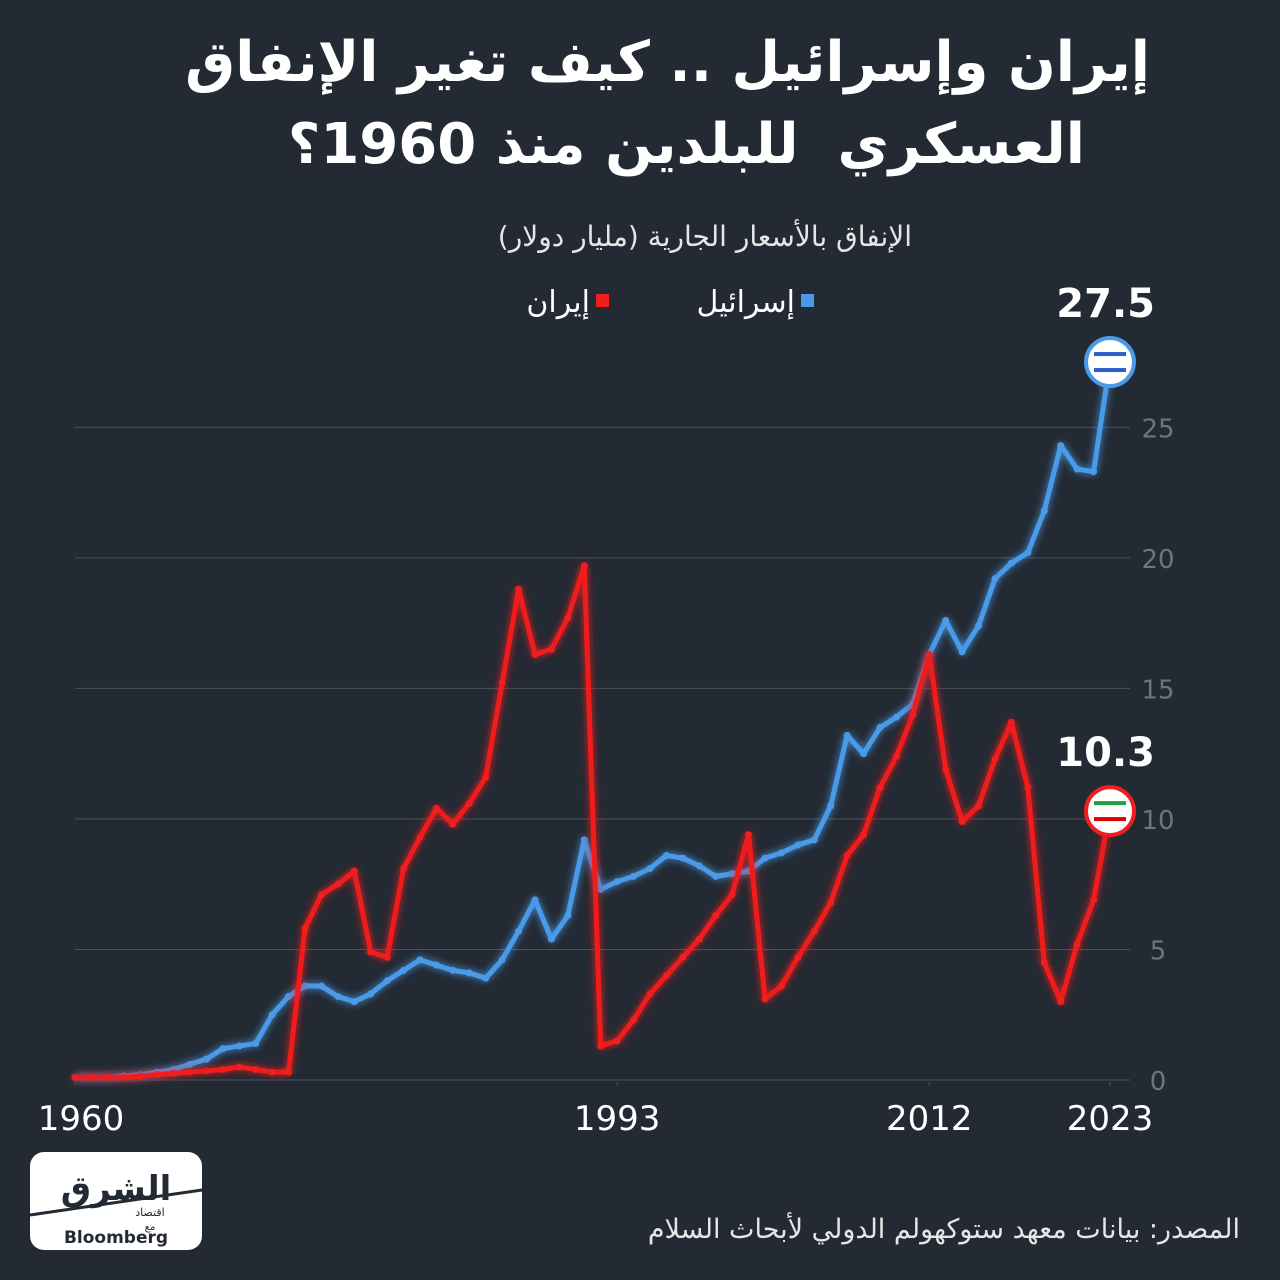  I want to click on x-tick-label: 1993, so click(617, 1119).